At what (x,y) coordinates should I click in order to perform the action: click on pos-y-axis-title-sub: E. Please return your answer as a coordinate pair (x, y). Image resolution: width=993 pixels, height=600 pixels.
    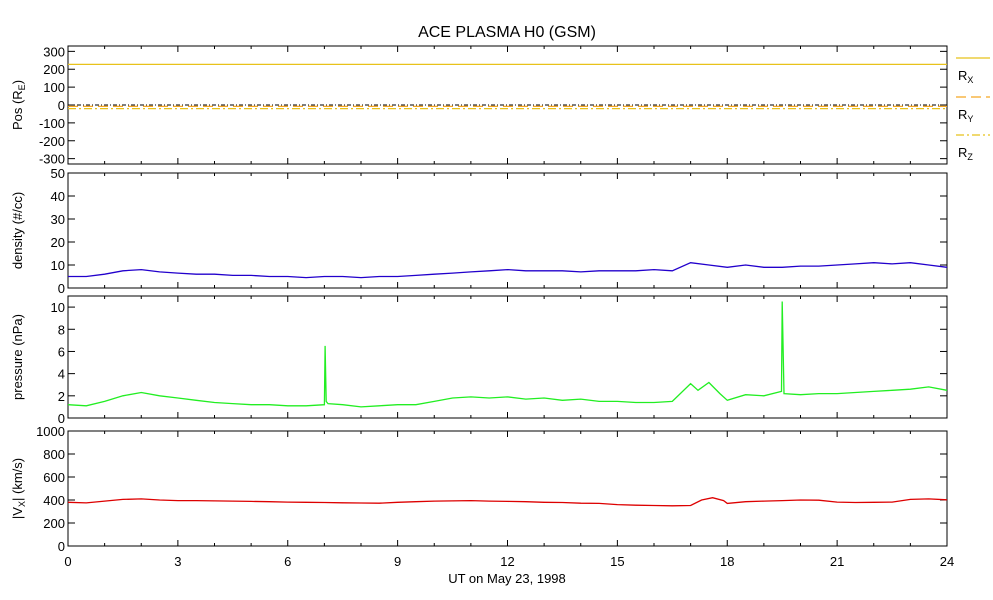
    Looking at the image, I should click on (22, 87).